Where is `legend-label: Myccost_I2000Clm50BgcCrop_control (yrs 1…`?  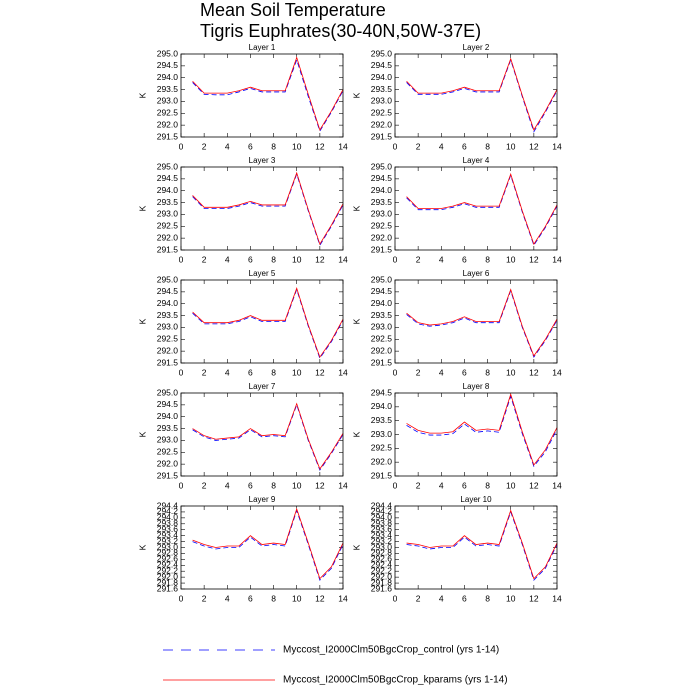
legend-label: Myccost_I2000Clm50BgcCrop_control (yrs 1… is located at coordinates (391, 650).